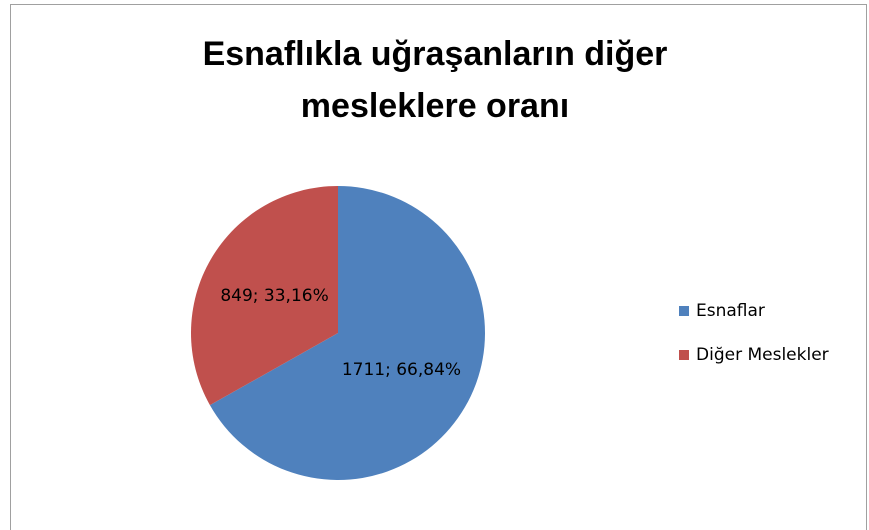 The width and height of the screenshot is (869, 530). I want to click on legend-label: Diğer Meslekler, so click(762, 355).